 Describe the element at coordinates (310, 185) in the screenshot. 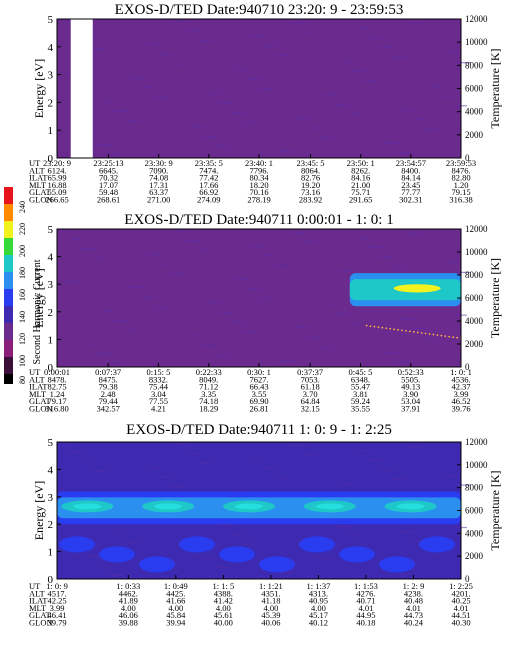

I see `table-cell: 19.20` at that location.